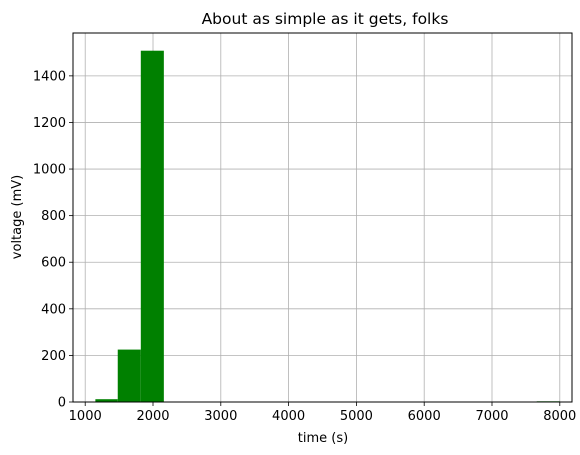 The width and height of the screenshot is (580, 455). I want to click on y-tick-label: 1000, so click(49, 170).